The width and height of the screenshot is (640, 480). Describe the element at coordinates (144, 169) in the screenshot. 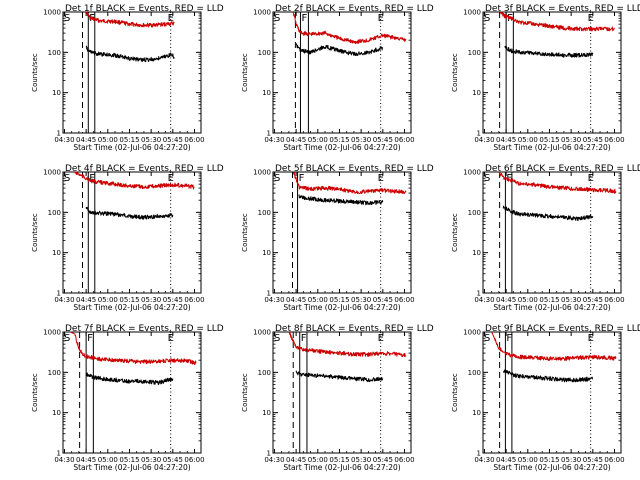

I see `panel-title: Det 4f BLACK = Events, RED = LLD` at that location.